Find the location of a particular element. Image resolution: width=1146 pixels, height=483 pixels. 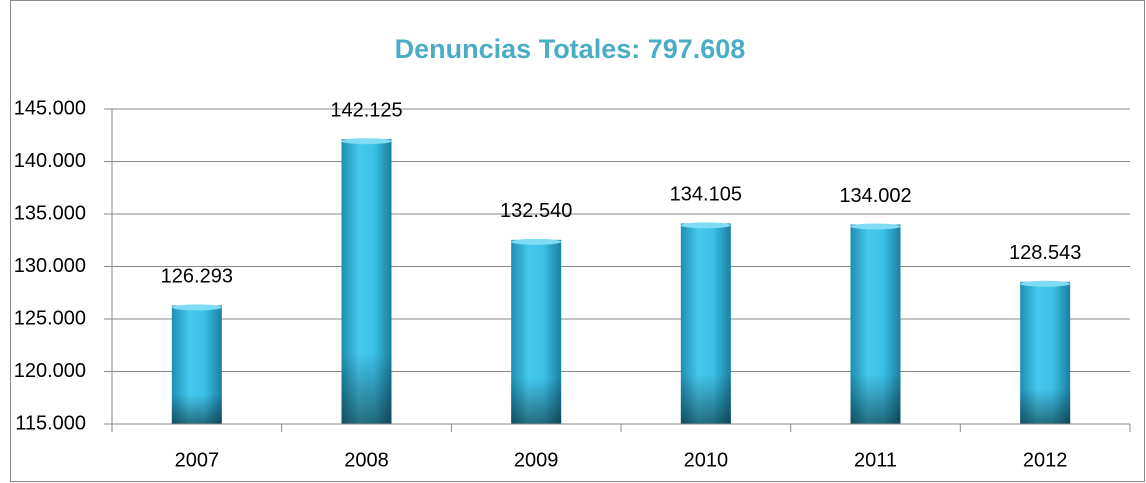

data-label: 142.125 is located at coordinates (366, 110).